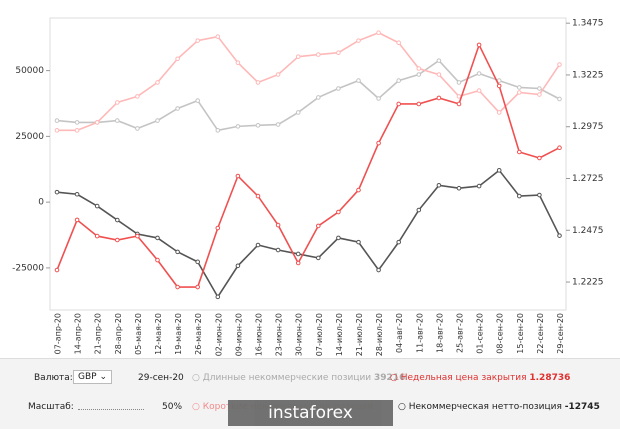  Describe the element at coordinates (310, 413) in the screenshot. I see `watermark: instaforex` at that location.